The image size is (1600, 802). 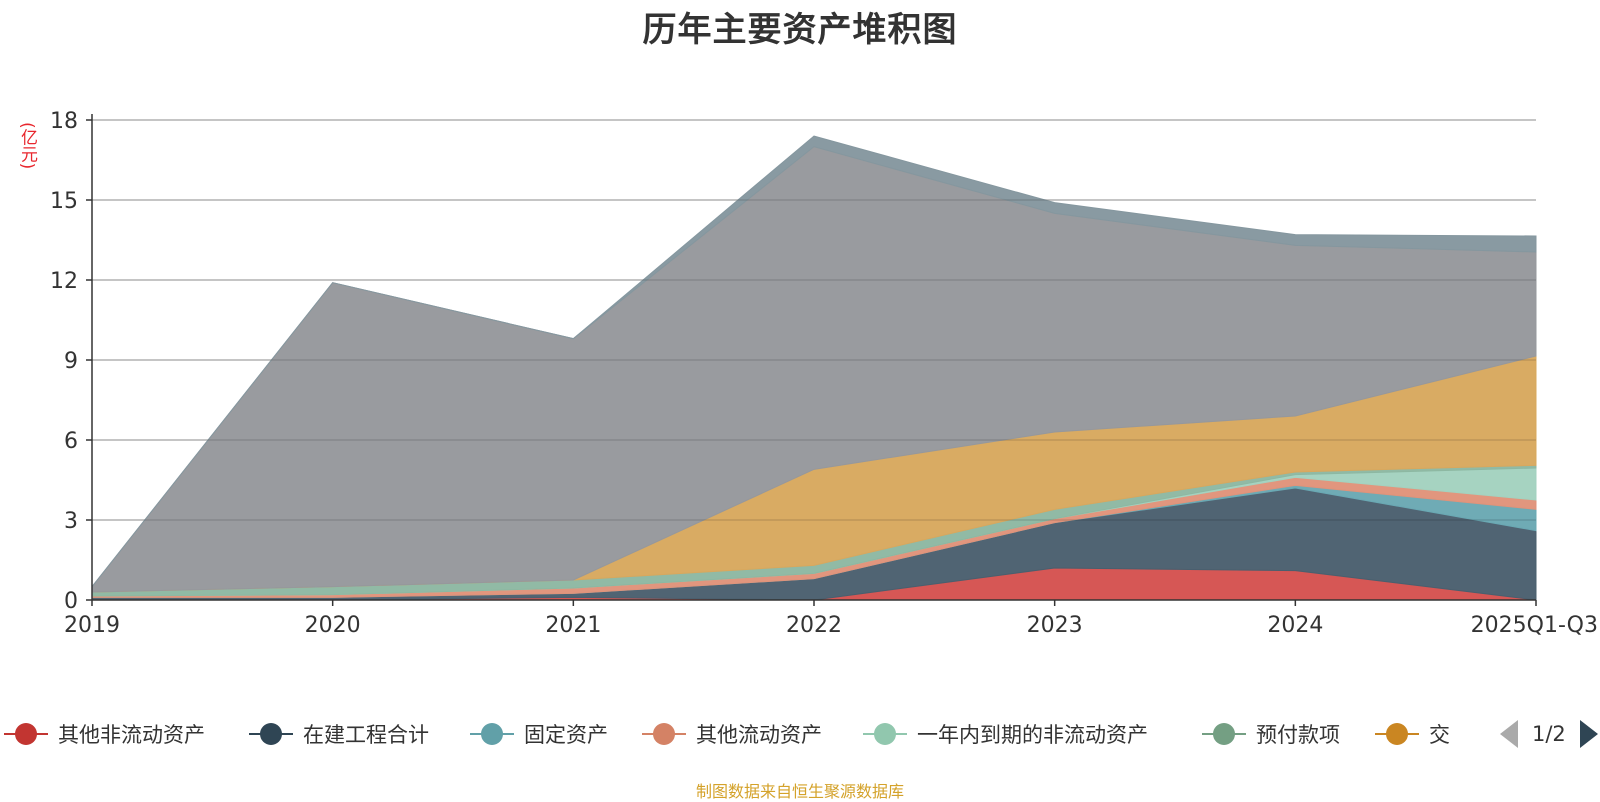 I want to click on legend-item-construction: 在建工程合计, so click(x=337, y=734).